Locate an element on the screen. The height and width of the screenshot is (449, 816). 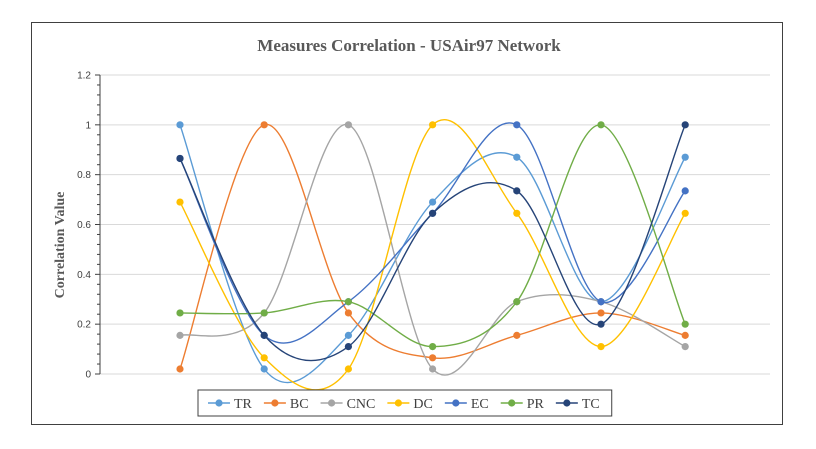
legend-item-bc: BC is located at coordinates (286, 404).